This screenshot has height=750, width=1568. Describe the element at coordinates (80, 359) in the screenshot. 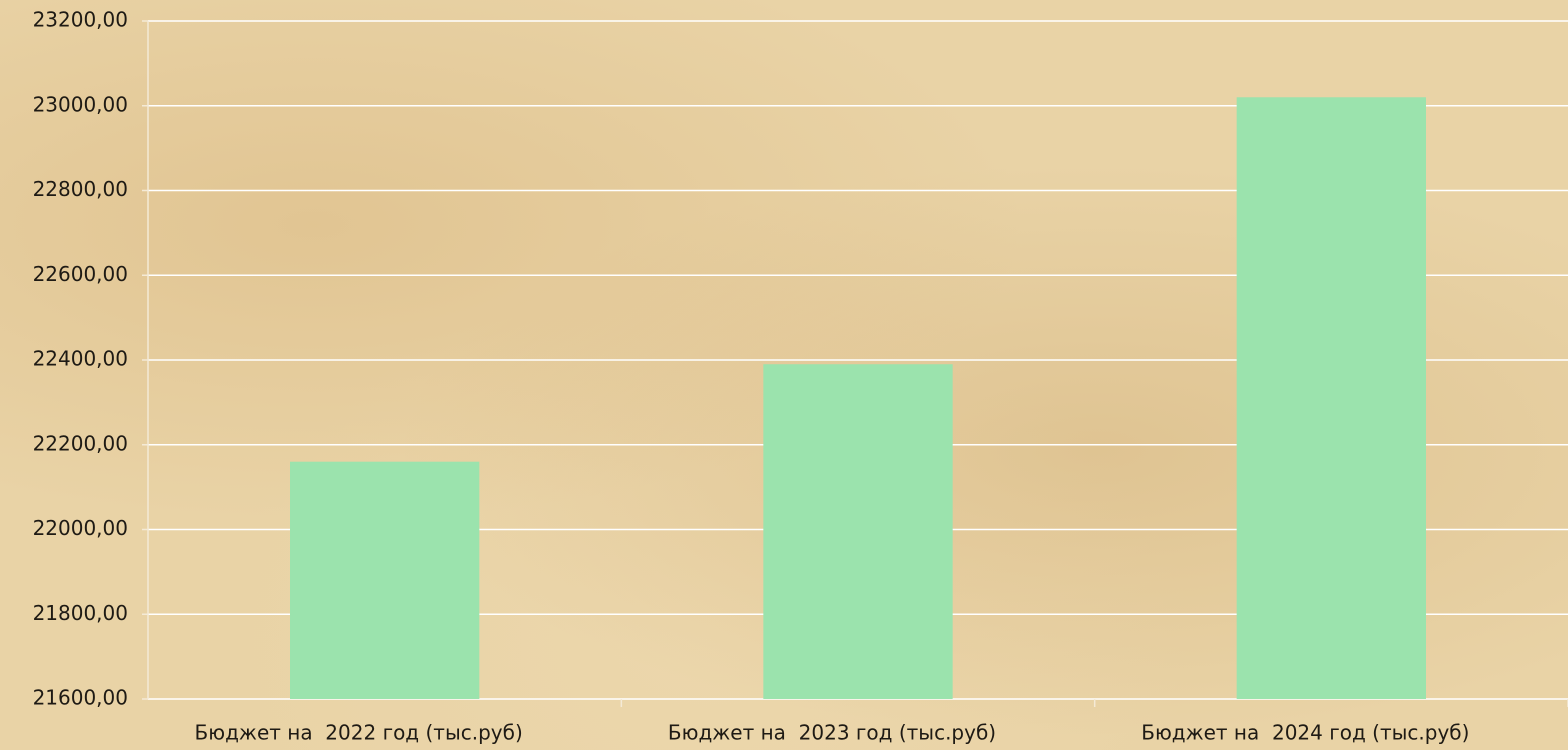

I see `y-tick-label: 22400,00` at that location.